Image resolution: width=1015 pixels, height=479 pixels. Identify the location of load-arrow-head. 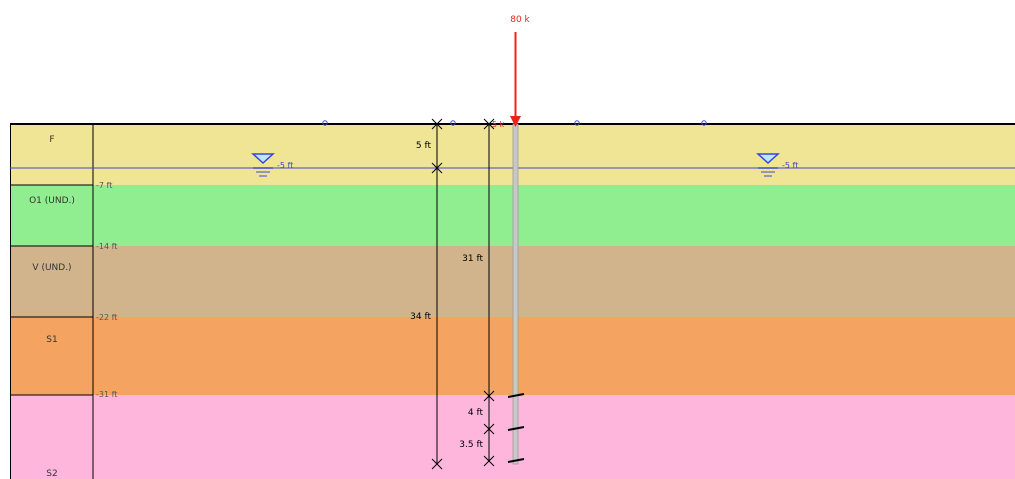
(515, 121).